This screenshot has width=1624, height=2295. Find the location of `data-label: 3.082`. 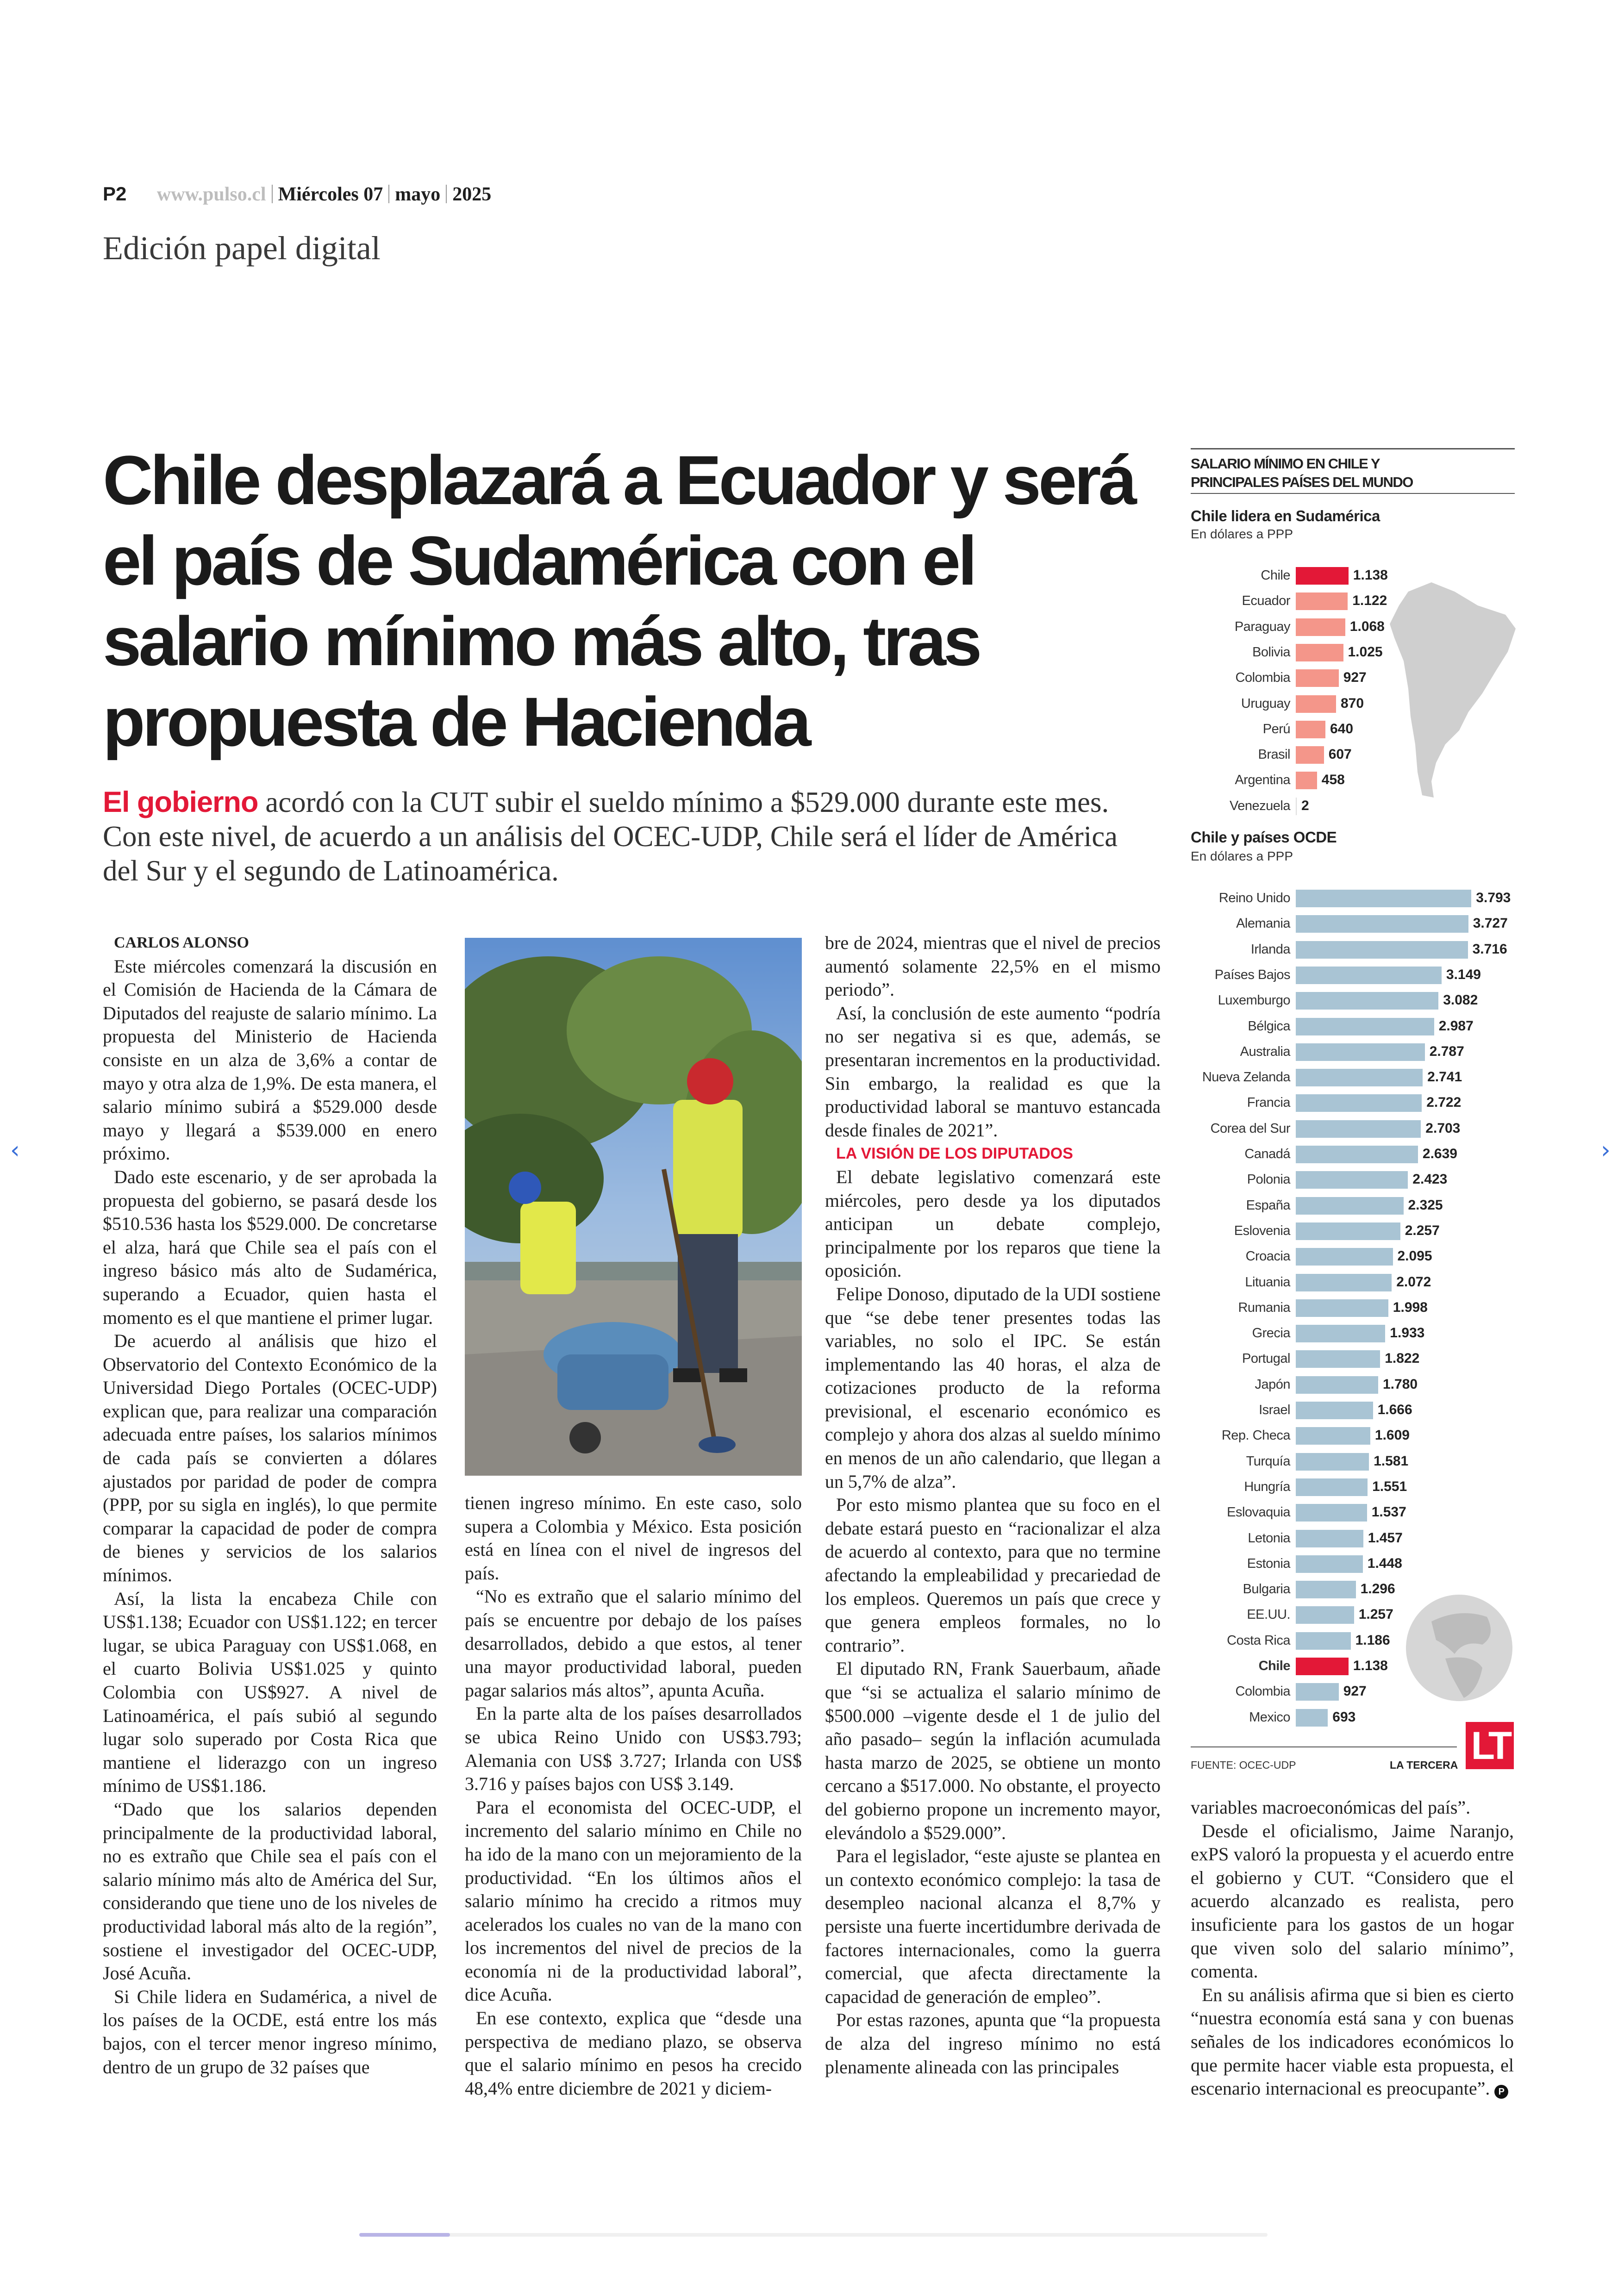

data-label: 3.082 is located at coordinates (1460, 1000).